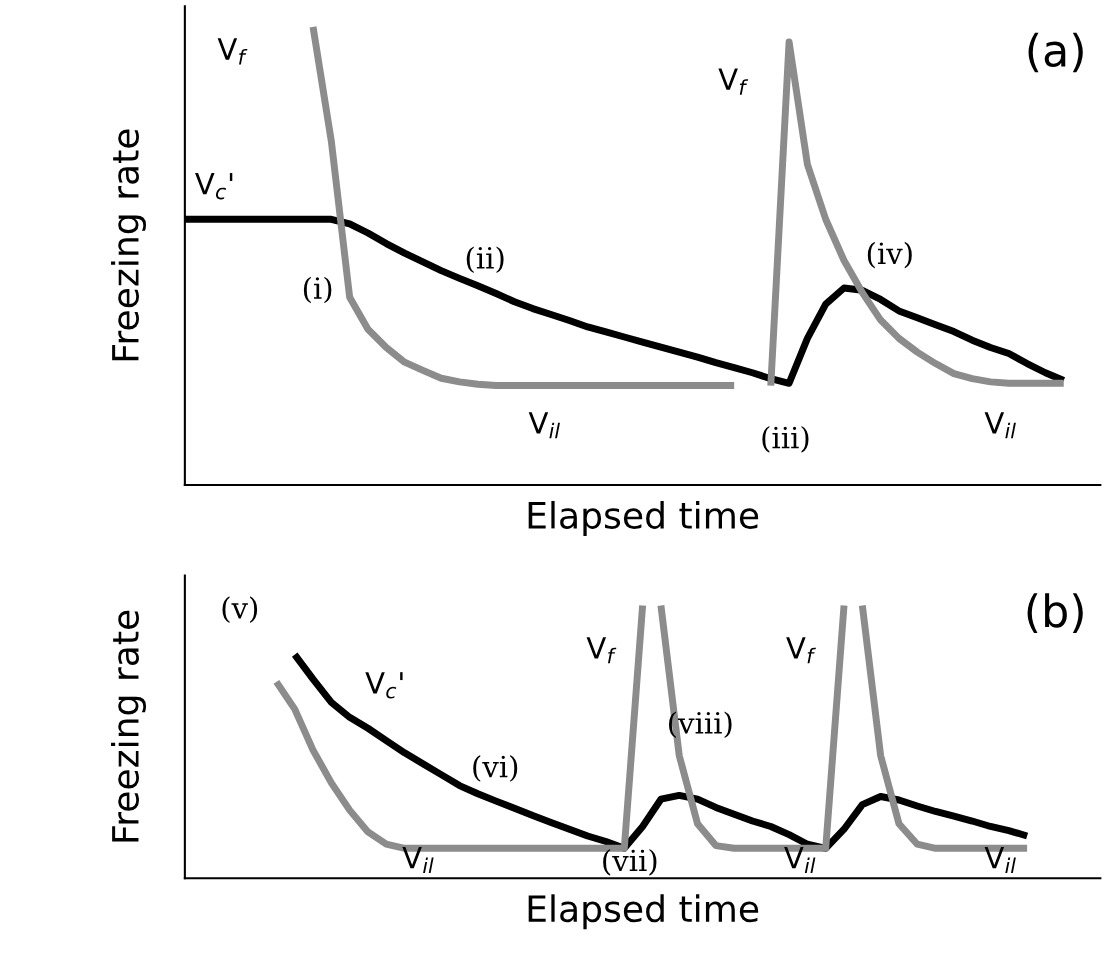 This screenshot has width=1107, height=977. Describe the element at coordinates (495, 768) in the screenshot. I see `annotation: (vi)` at that location.